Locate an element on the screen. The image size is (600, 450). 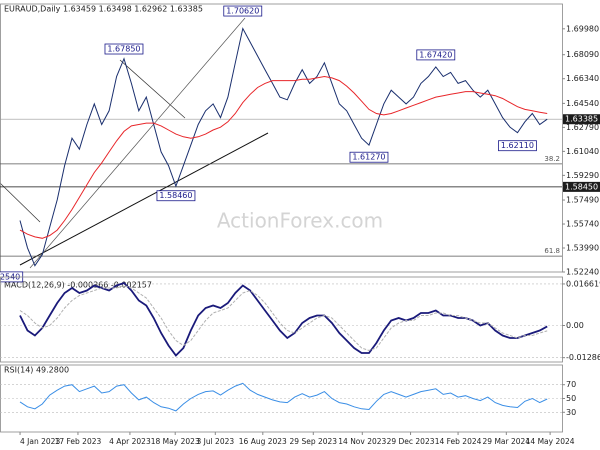
x-tick-label: 3 Jul 2023 is located at coordinates (215, 441).